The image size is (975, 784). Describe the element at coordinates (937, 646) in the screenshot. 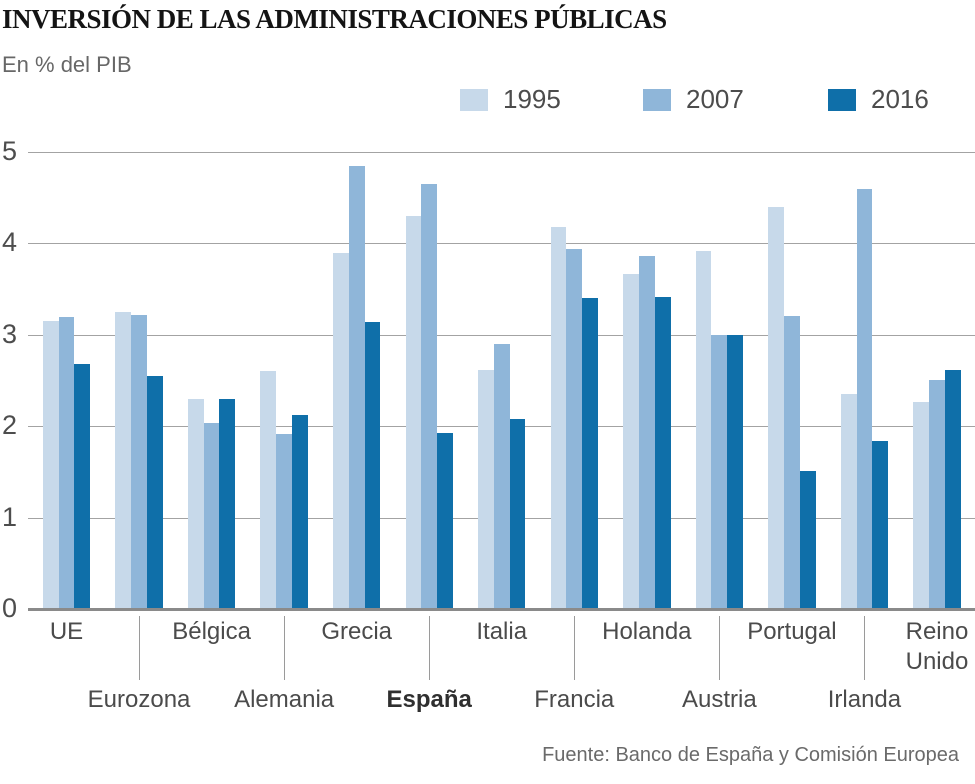

I see `x-axis-label: Reino Unido` at that location.